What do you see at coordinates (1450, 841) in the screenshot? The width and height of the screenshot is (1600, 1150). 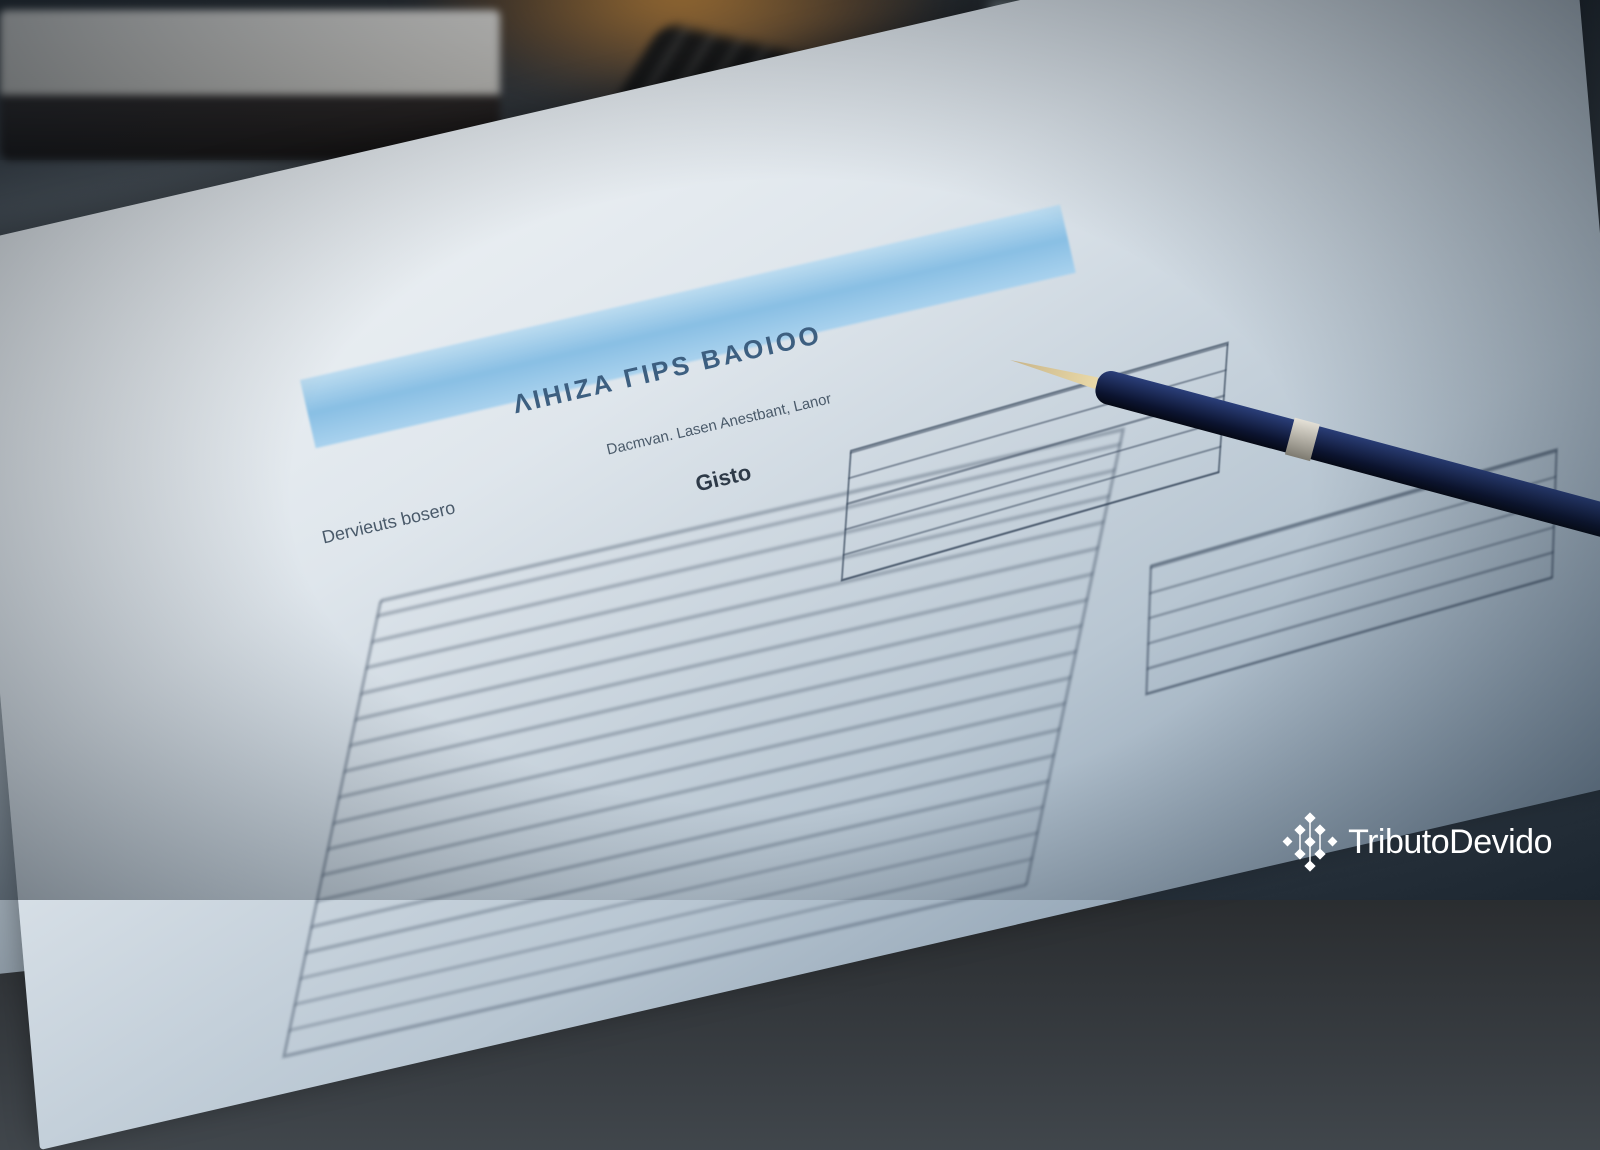 I see `watermark-text: TributoDevido` at bounding box center [1450, 841].